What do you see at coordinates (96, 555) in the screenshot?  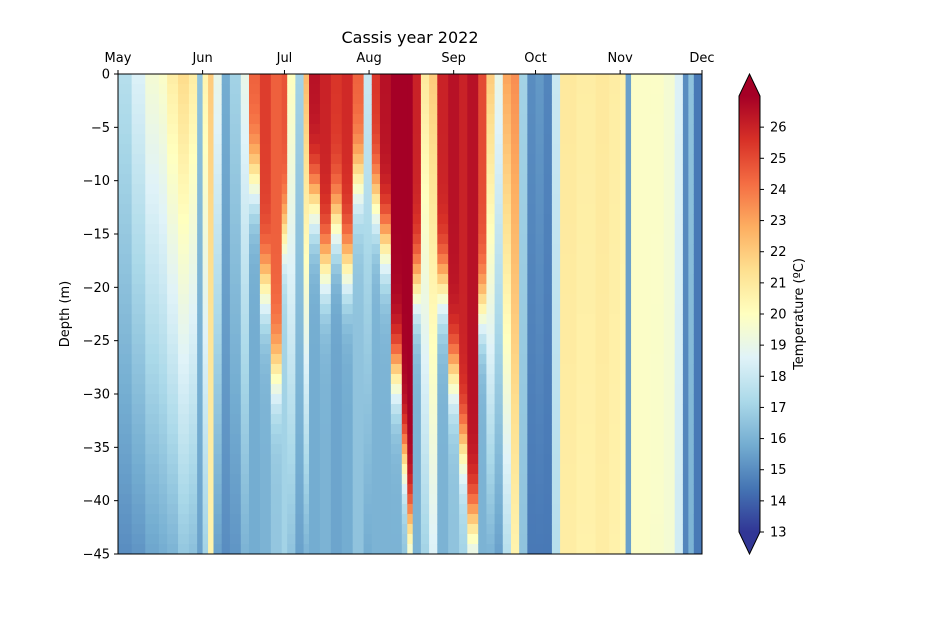 I see `y-tick-label: −45` at bounding box center [96, 555].